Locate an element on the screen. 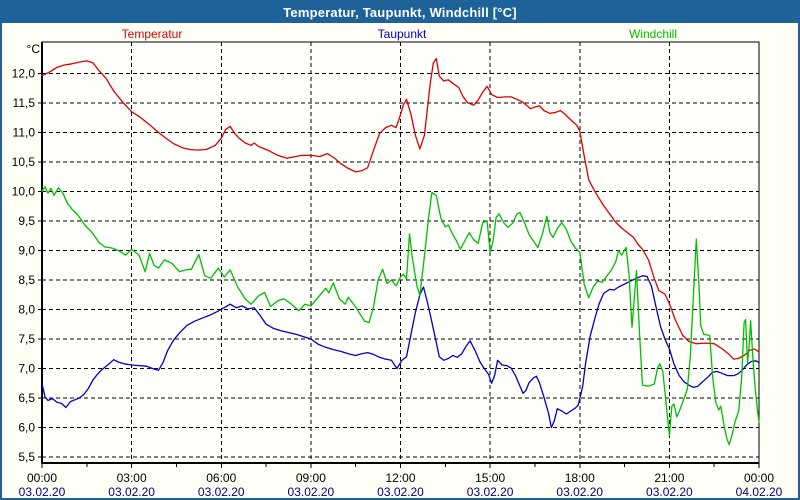 The image size is (800, 500). y-axis-unit-label: °C is located at coordinates (33, 49).